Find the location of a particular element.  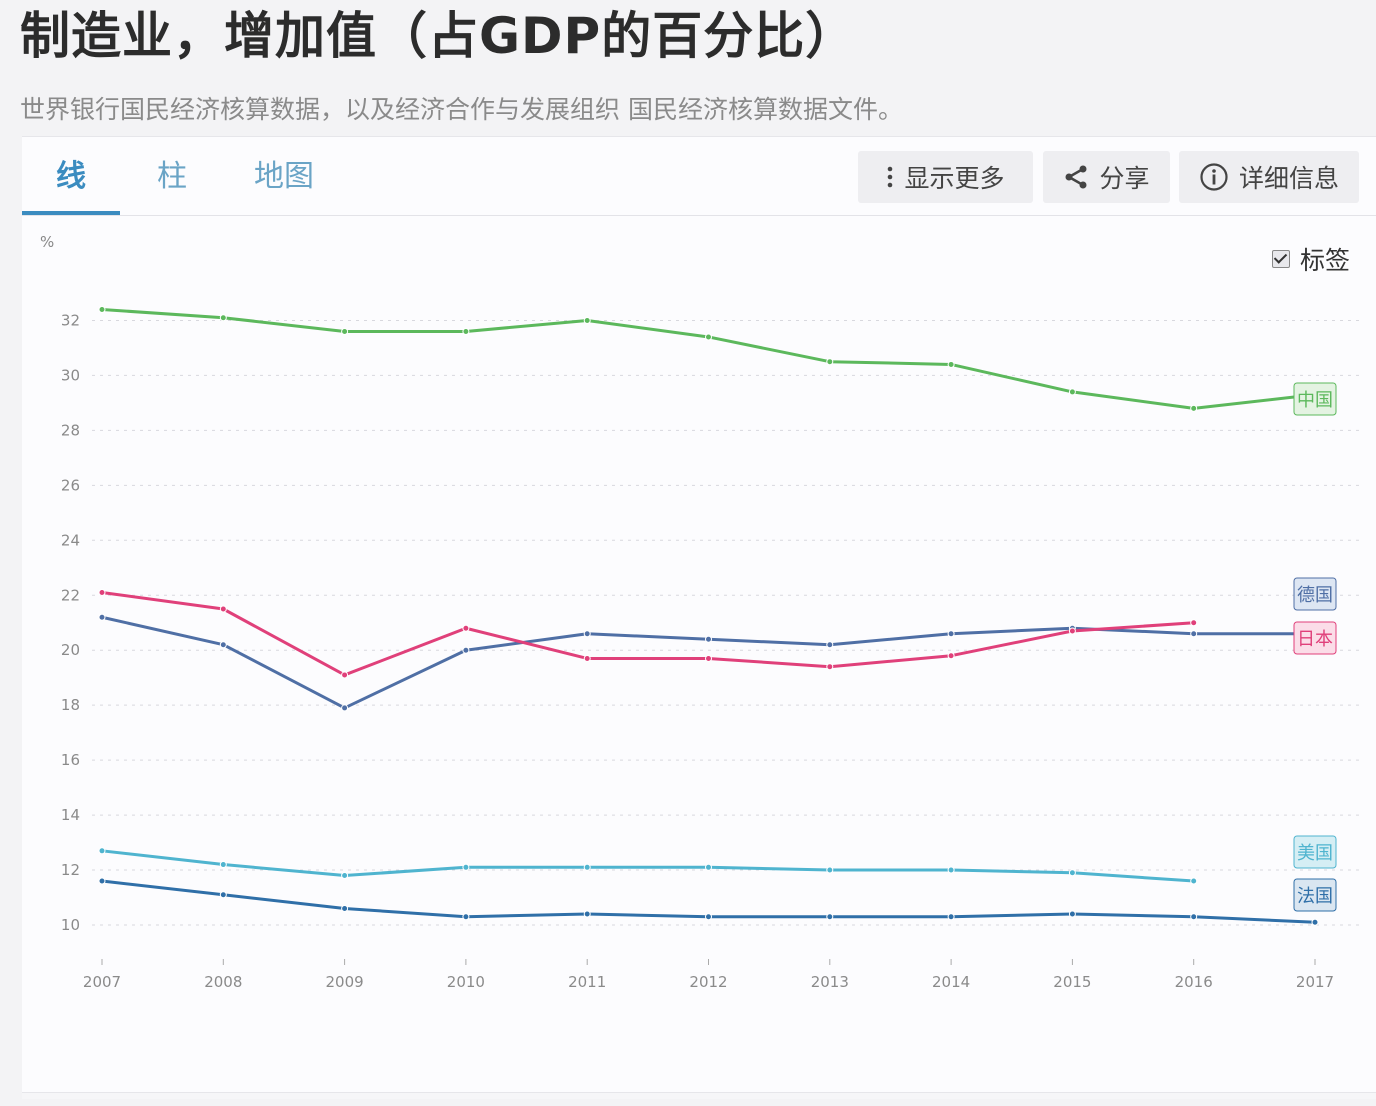

y-tick-label: 30 is located at coordinates (70, 375).